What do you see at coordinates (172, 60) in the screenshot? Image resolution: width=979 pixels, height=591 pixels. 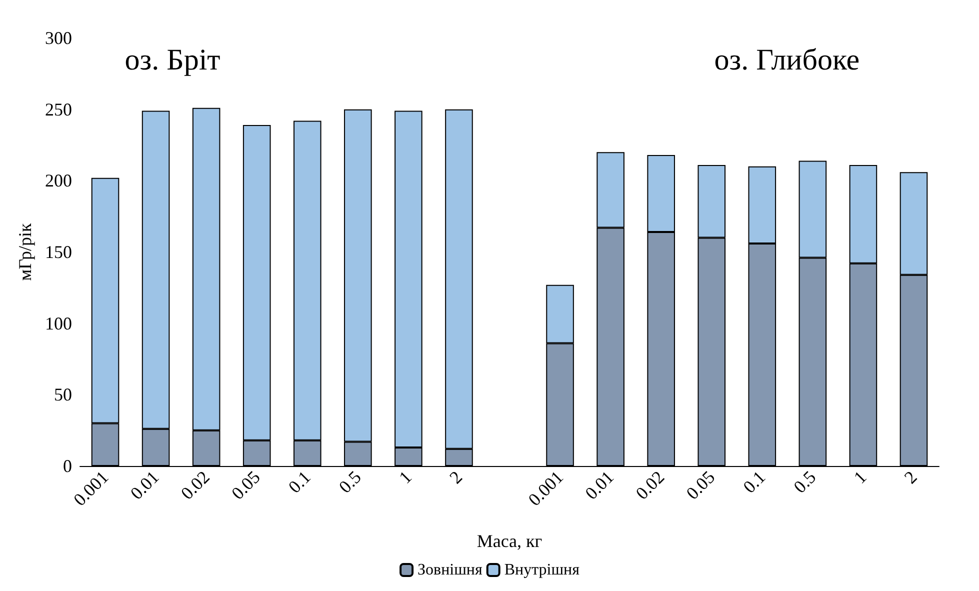 I see `annotation: оз. Бріт` at bounding box center [172, 60].